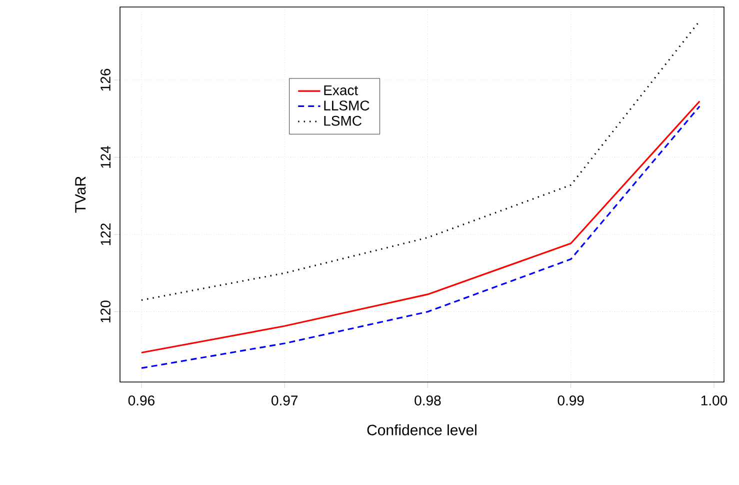 This screenshot has width=739, height=485. What do you see at coordinates (343, 121) in the screenshot?
I see `legend-label: LSMC` at bounding box center [343, 121].